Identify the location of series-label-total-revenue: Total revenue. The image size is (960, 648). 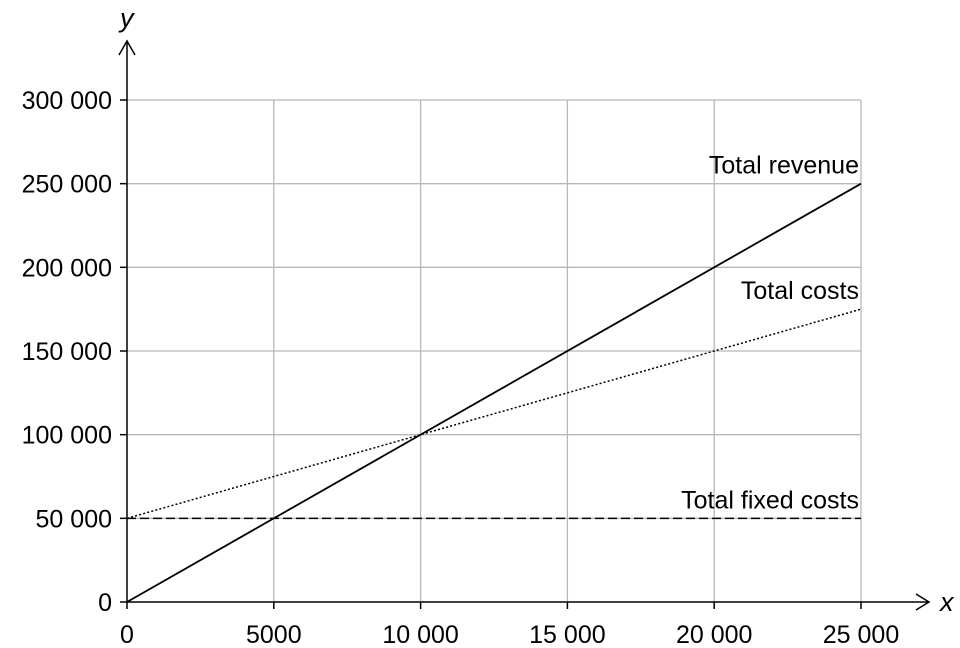
(784, 166).